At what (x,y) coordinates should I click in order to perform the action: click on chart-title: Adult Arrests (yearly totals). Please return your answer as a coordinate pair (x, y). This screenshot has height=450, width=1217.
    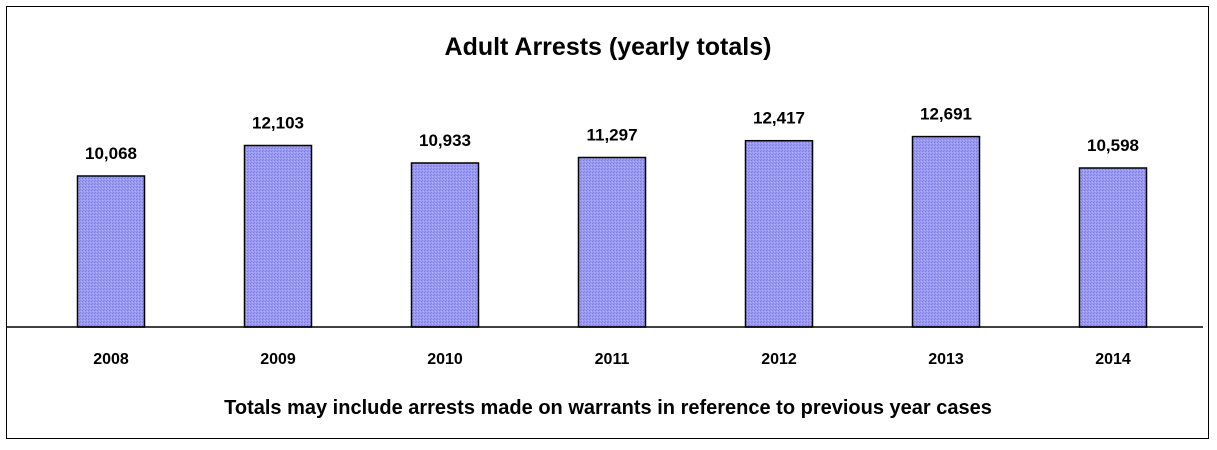
    Looking at the image, I should click on (608, 47).